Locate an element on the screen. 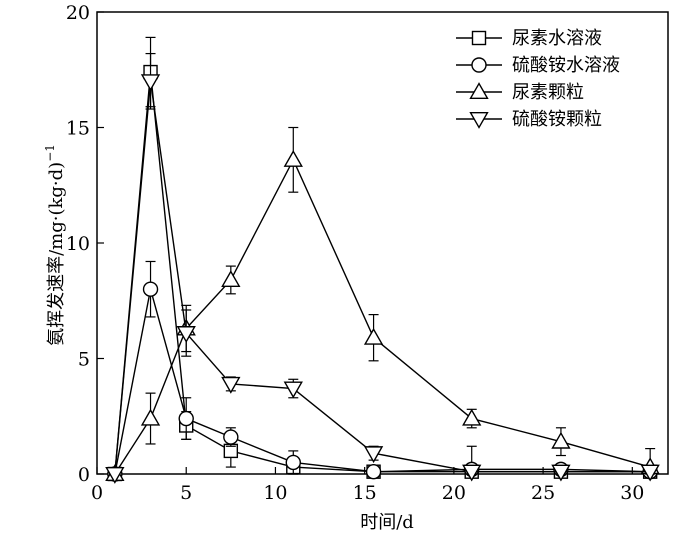  x-tick-label: 30 is located at coordinates (632, 493).